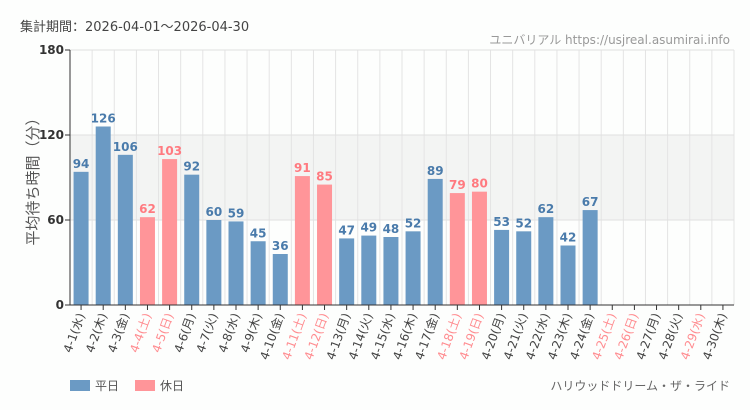 The width and height of the screenshot is (750, 410). Describe the element at coordinates (125, 147) in the screenshot. I see `data-label: 106` at that location.